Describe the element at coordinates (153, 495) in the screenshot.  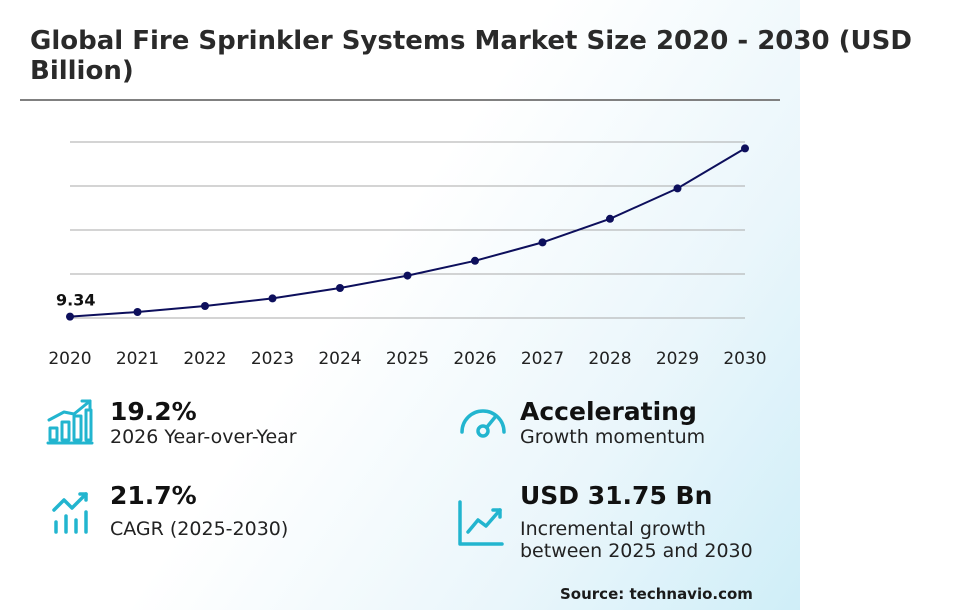
I see `stat-cagr-value: 21.7%` at that location.